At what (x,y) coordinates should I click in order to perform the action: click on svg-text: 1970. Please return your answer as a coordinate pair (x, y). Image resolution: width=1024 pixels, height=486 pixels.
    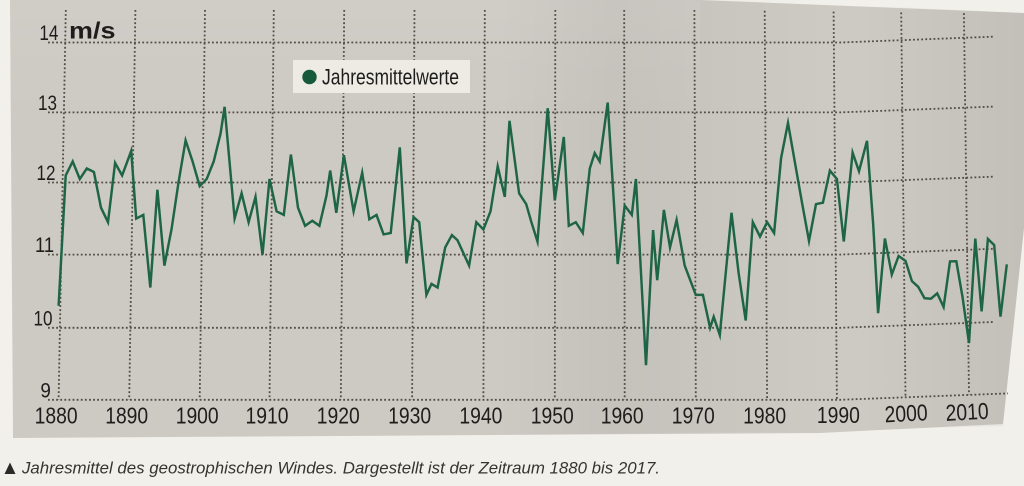
    Looking at the image, I should click on (693, 416).